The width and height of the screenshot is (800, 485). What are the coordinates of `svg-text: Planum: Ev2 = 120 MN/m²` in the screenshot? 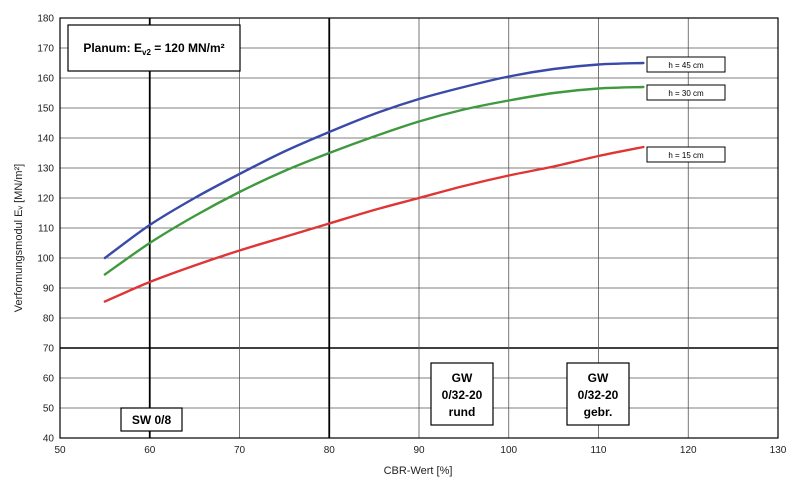 It's located at (153, 49).